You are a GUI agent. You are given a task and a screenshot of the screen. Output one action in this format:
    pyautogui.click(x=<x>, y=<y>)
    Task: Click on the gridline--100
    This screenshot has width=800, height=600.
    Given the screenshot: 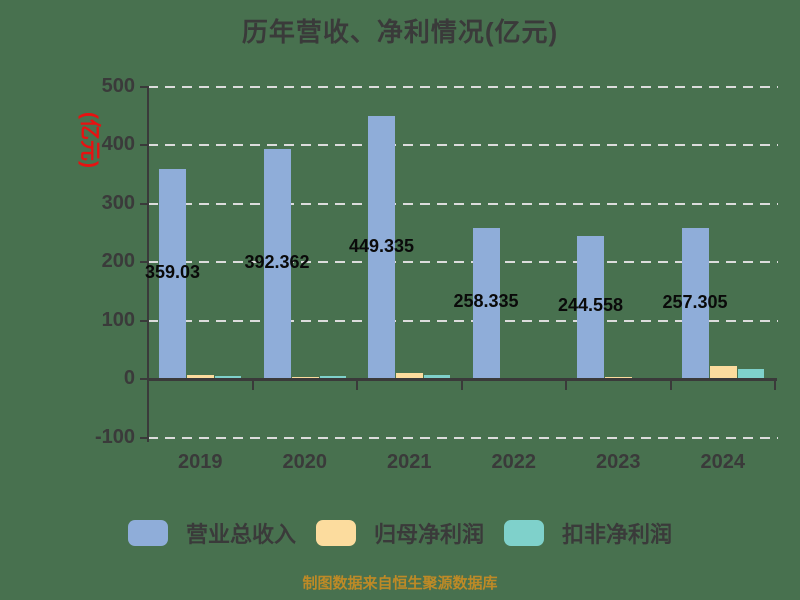 What is the action you would take?
    pyautogui.click(x=463, y=437)
    